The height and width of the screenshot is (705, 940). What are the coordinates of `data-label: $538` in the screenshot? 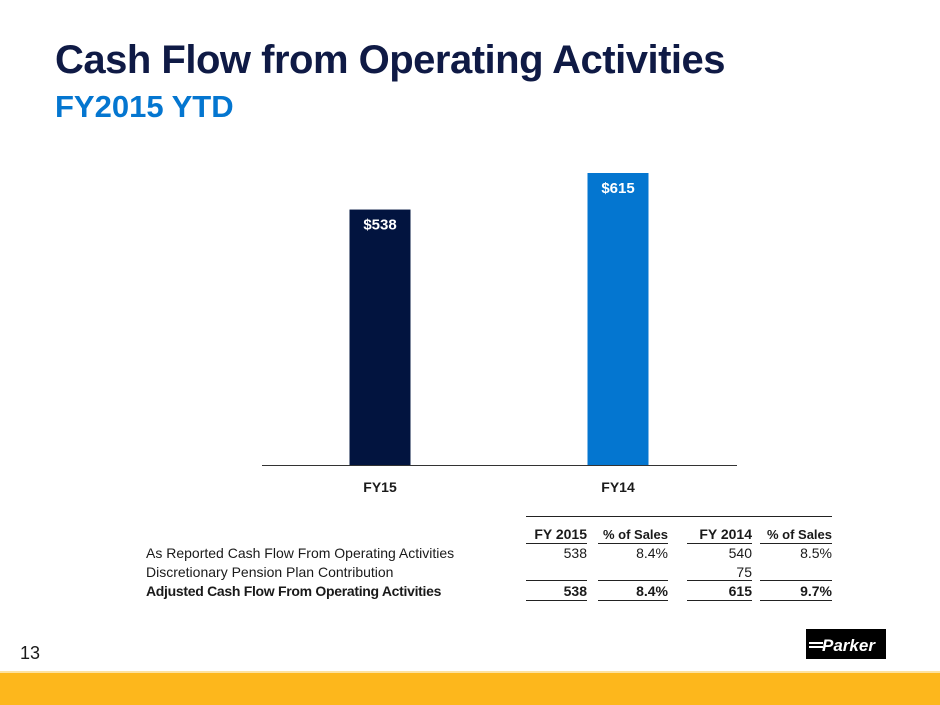 It's located at (379, 225).